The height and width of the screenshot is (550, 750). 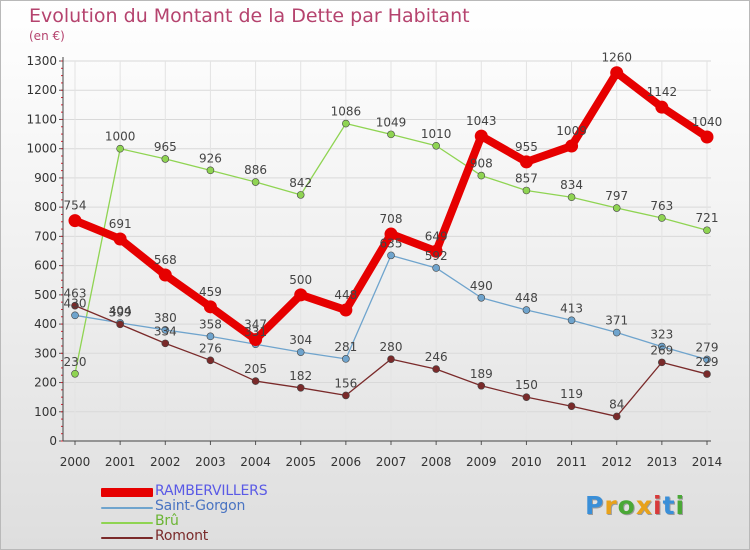 What do you see at coordinates (75, 362) in the screenshot?
I see `data-label-bru: 230` at bounding box center [75, 362].